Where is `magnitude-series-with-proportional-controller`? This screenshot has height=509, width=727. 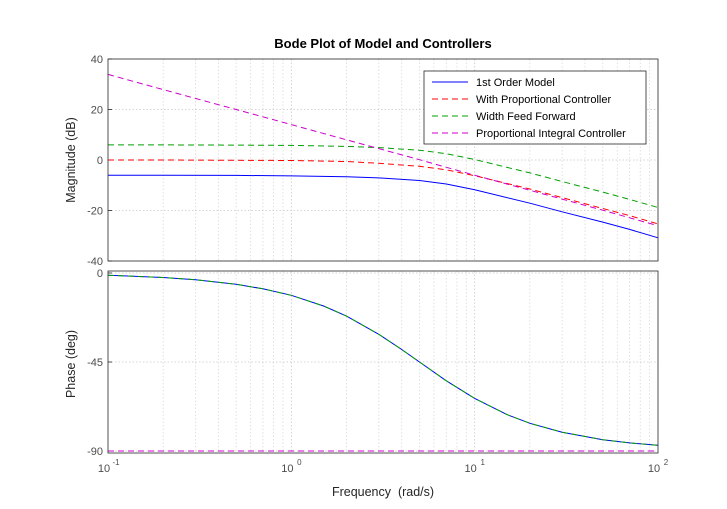
magnitude-series-with-proportional-controller is located at coordinates (383, 192).